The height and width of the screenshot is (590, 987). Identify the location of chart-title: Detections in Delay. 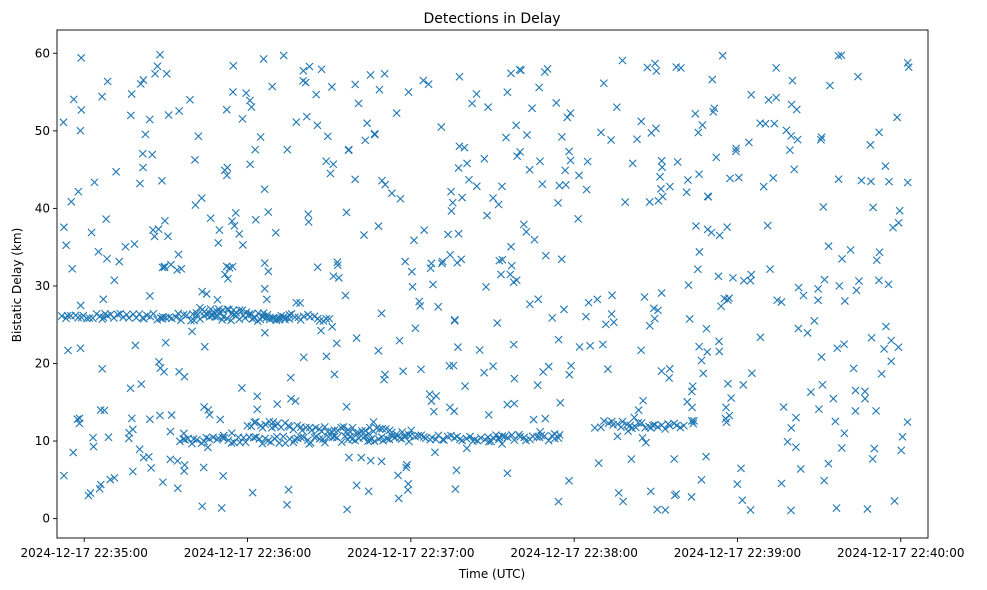
(491, 19).